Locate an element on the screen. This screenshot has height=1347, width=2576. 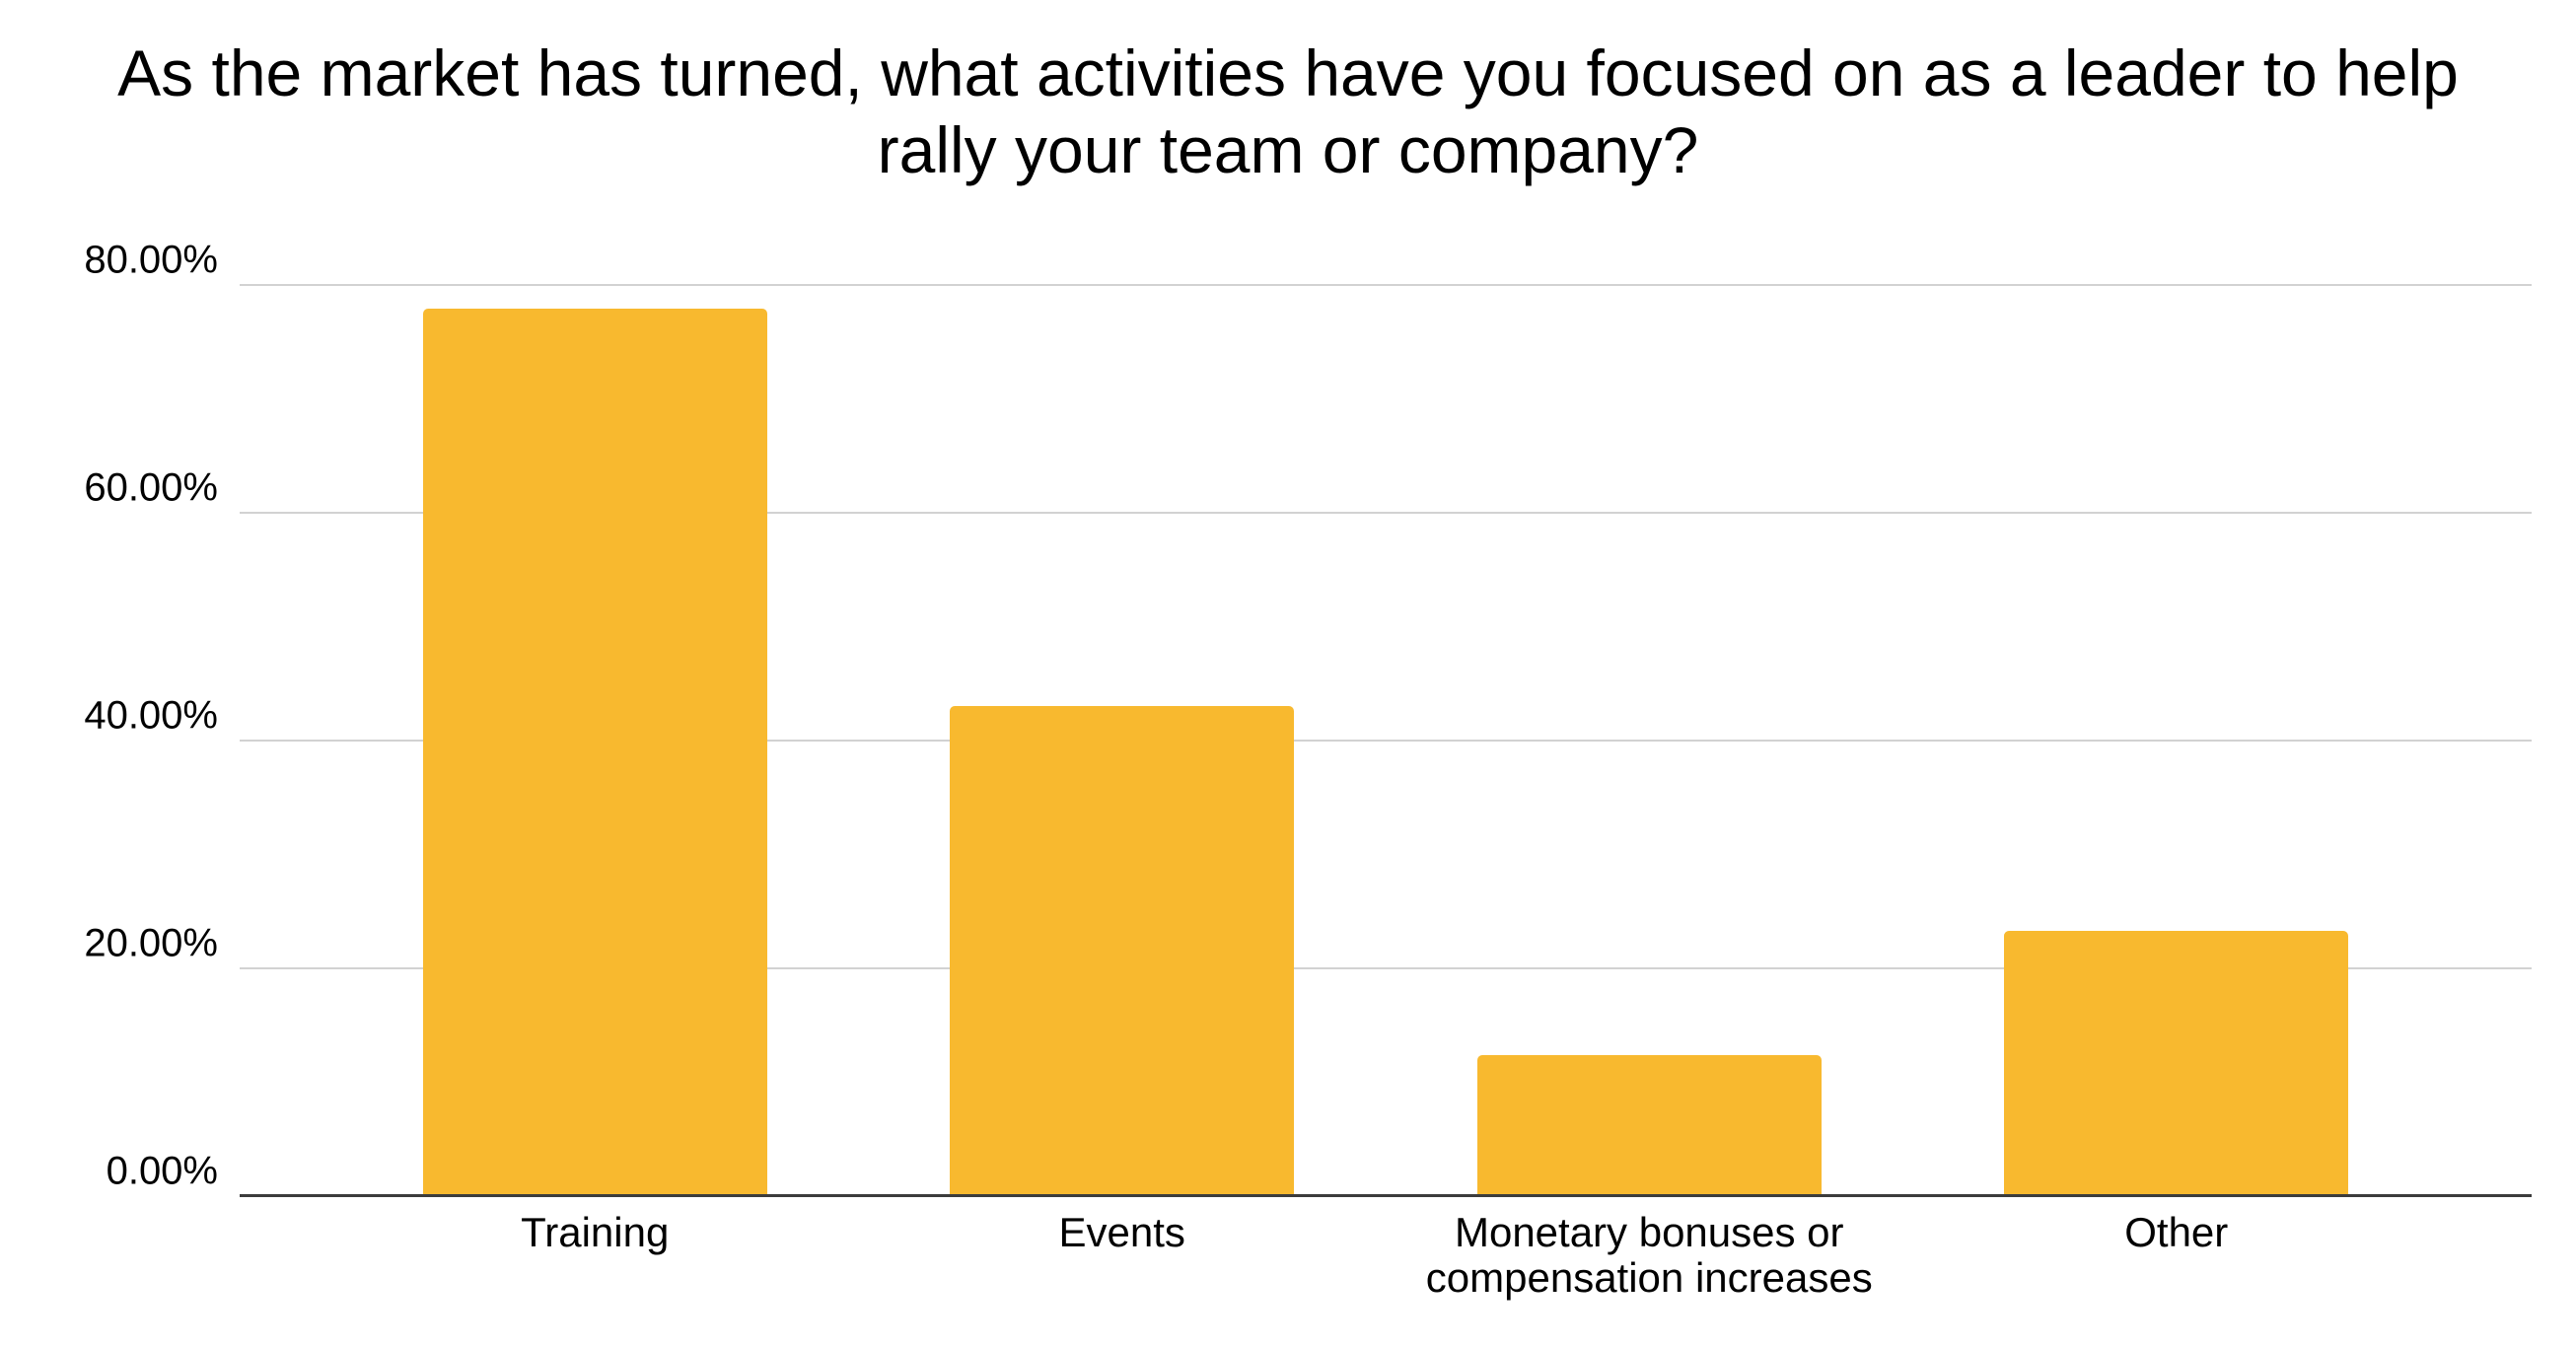
y-axis-tick-label: 20.00% is located at coordinates (151, 943).